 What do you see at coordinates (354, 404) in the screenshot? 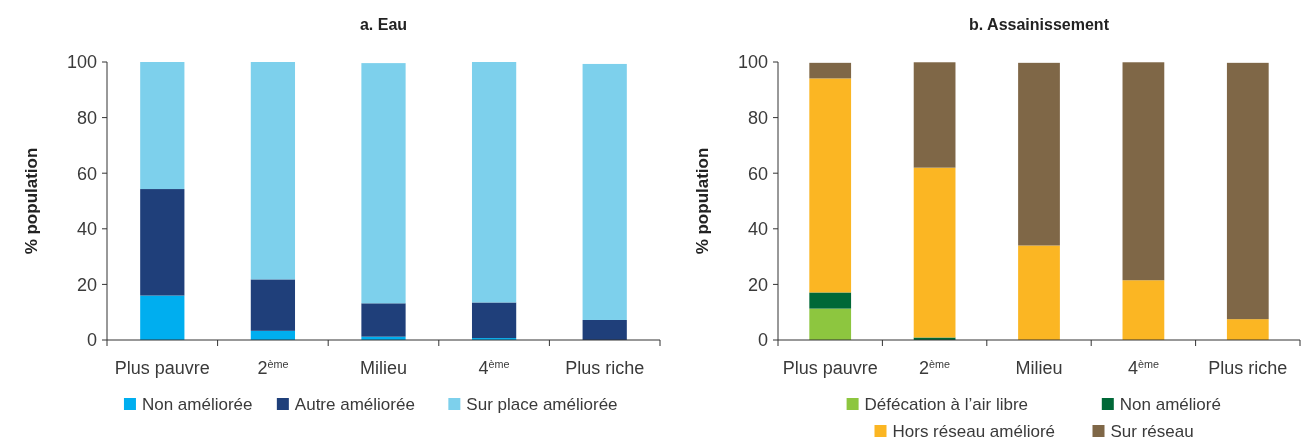
I see `legend-label: Autre améliorée` at bounding box center [354, 404].